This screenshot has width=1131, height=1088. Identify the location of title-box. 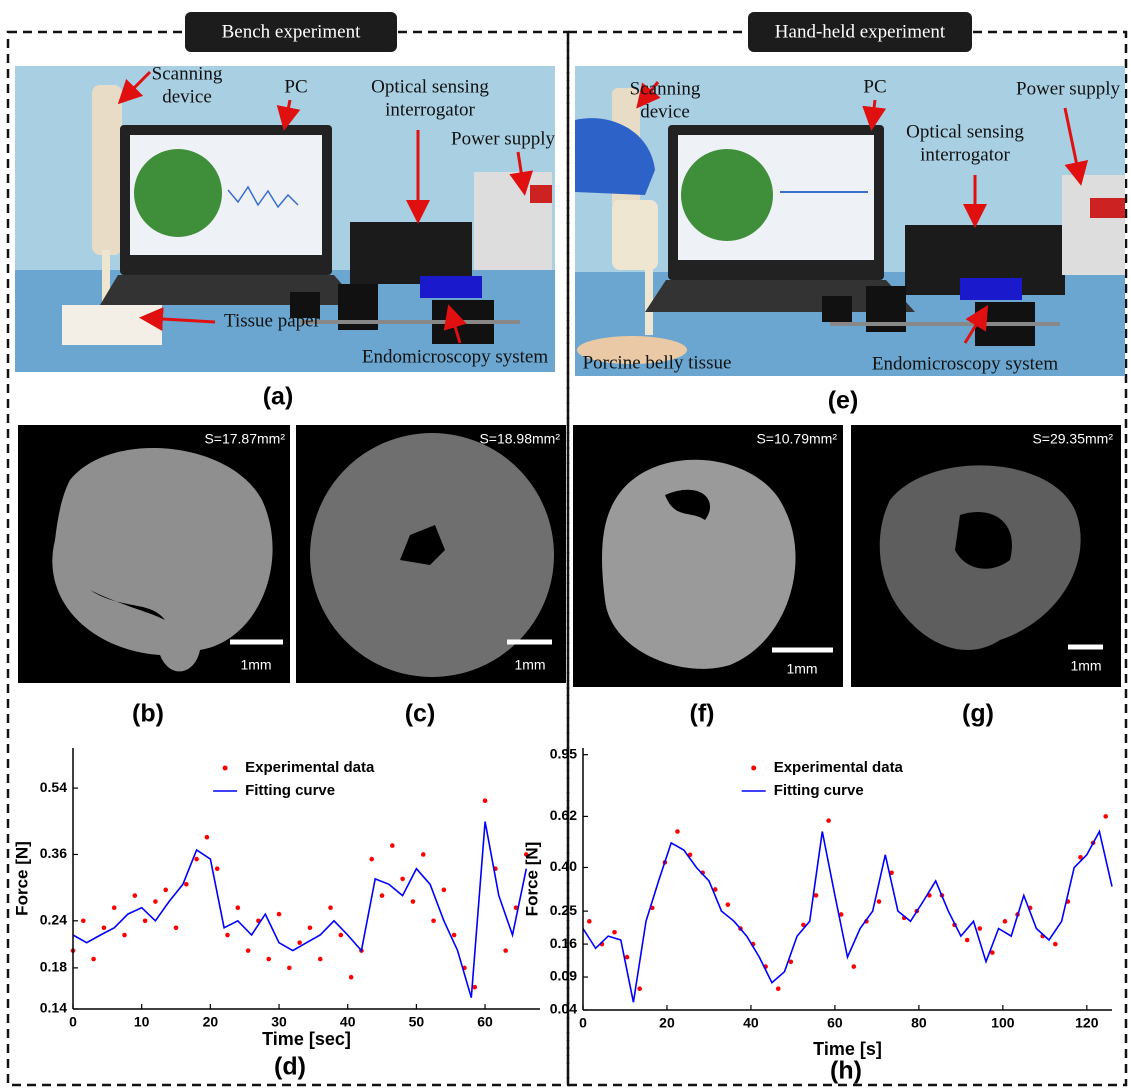
(860, 32).